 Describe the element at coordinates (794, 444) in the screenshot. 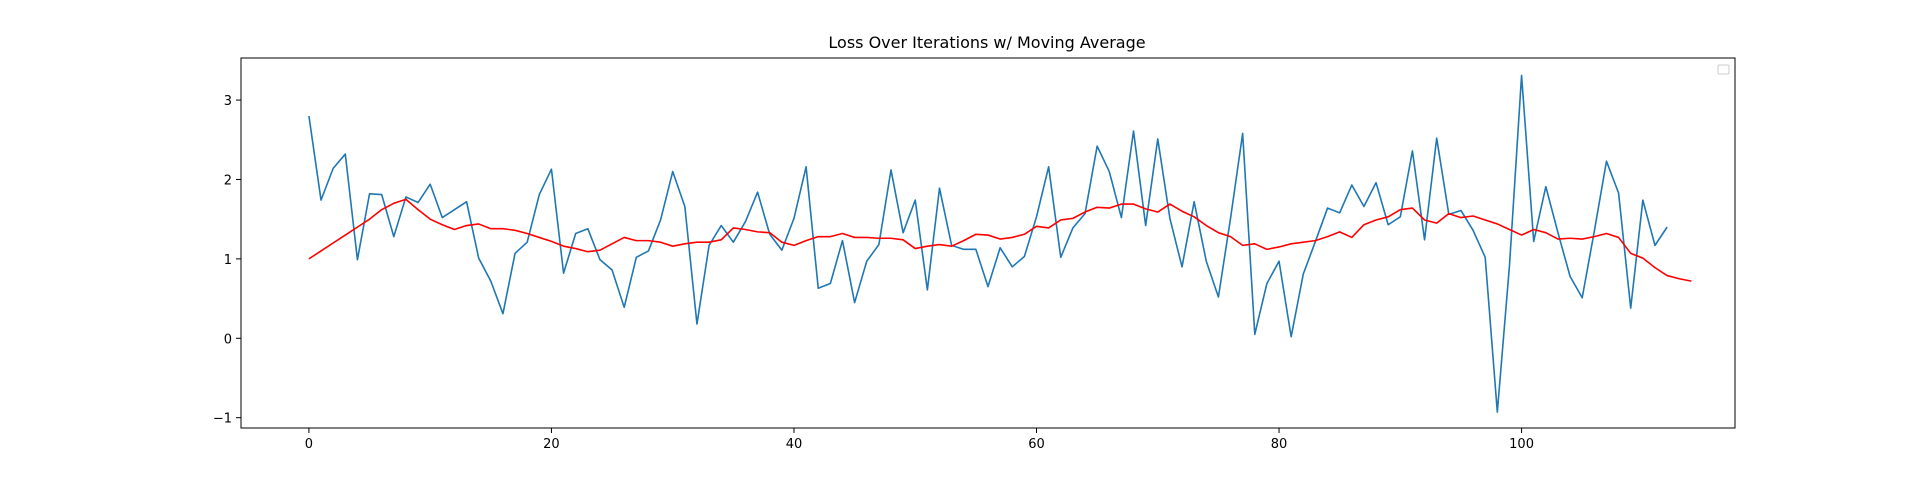

I see `x-tick-label: 40` at that location.